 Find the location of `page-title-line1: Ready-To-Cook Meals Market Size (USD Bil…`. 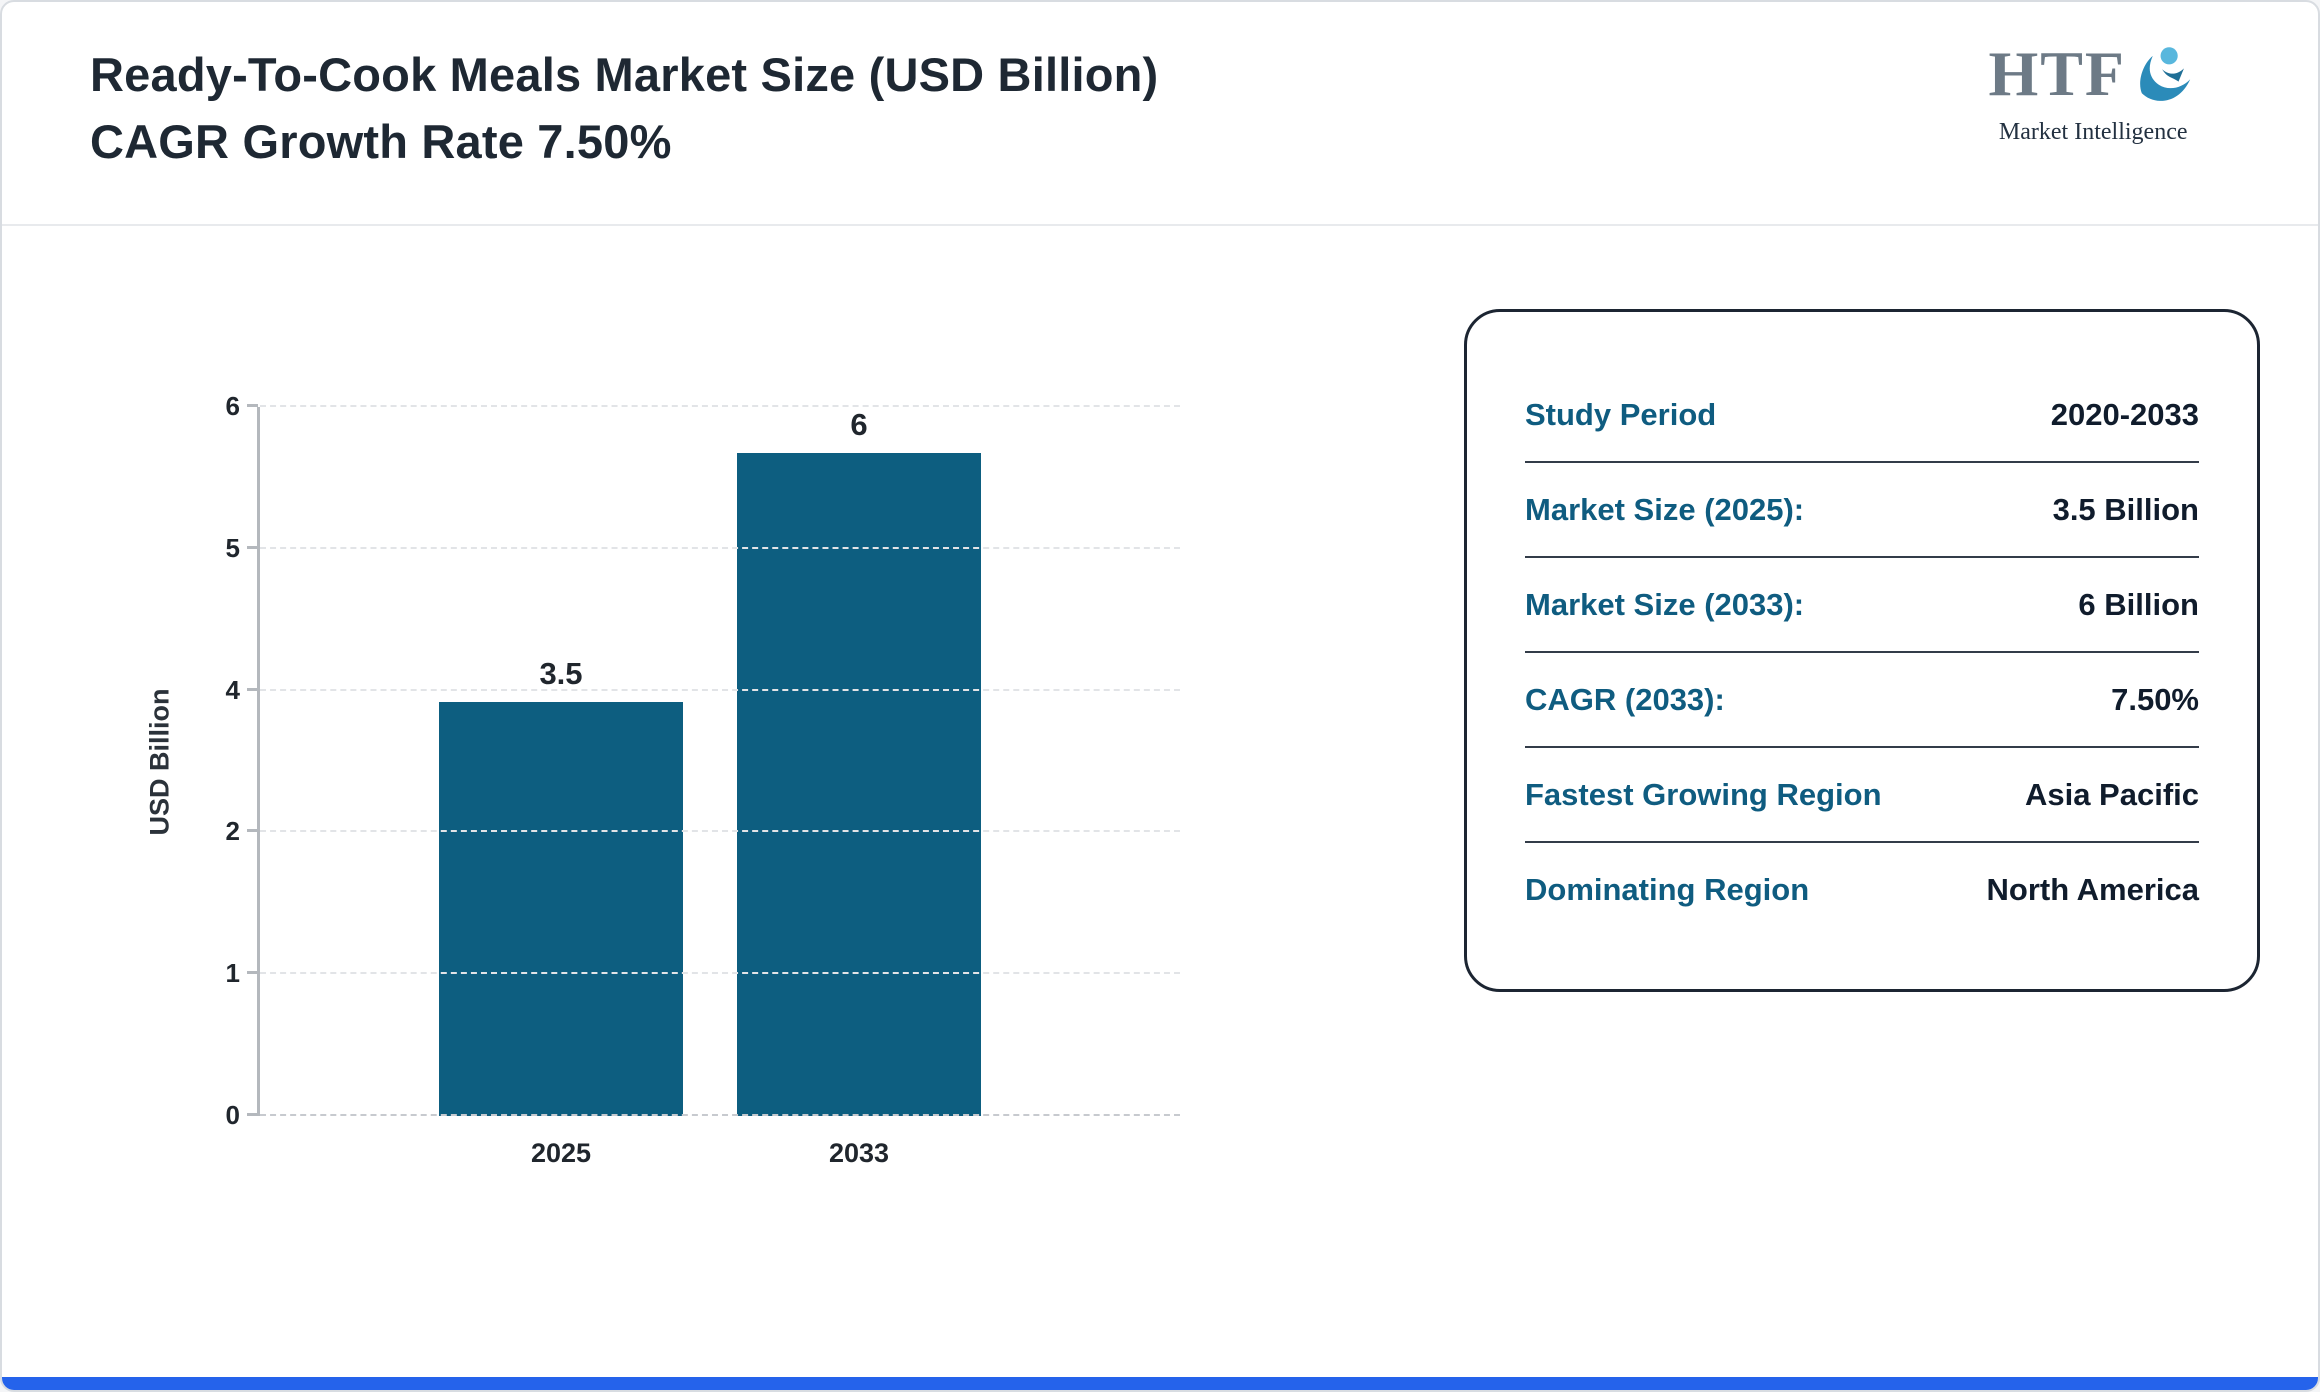

page-title-line1: Ready-To-Cook Meals Market Size (USD Bil… is located at coordinates (624, 74).